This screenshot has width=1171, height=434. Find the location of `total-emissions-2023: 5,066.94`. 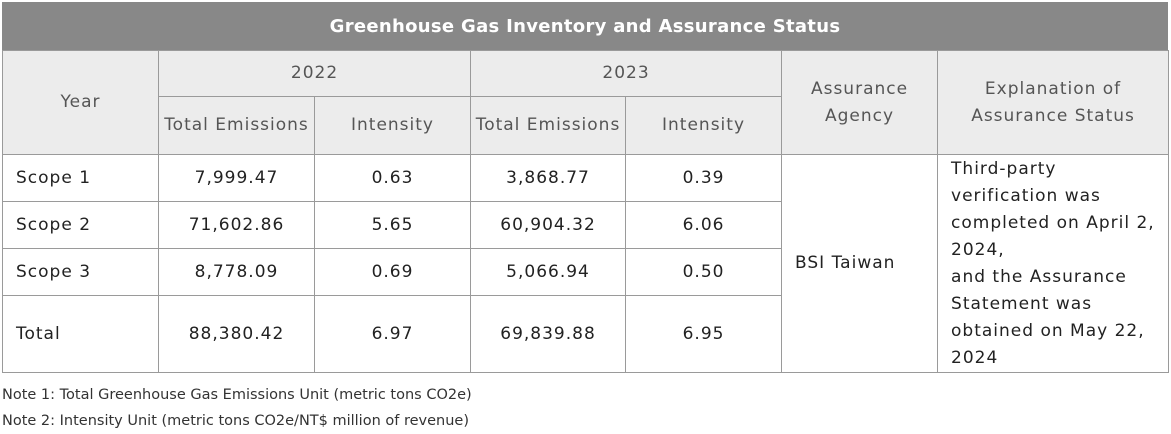

total-emissions-2023: 5,066.94 is located at coordinates (548, 272).